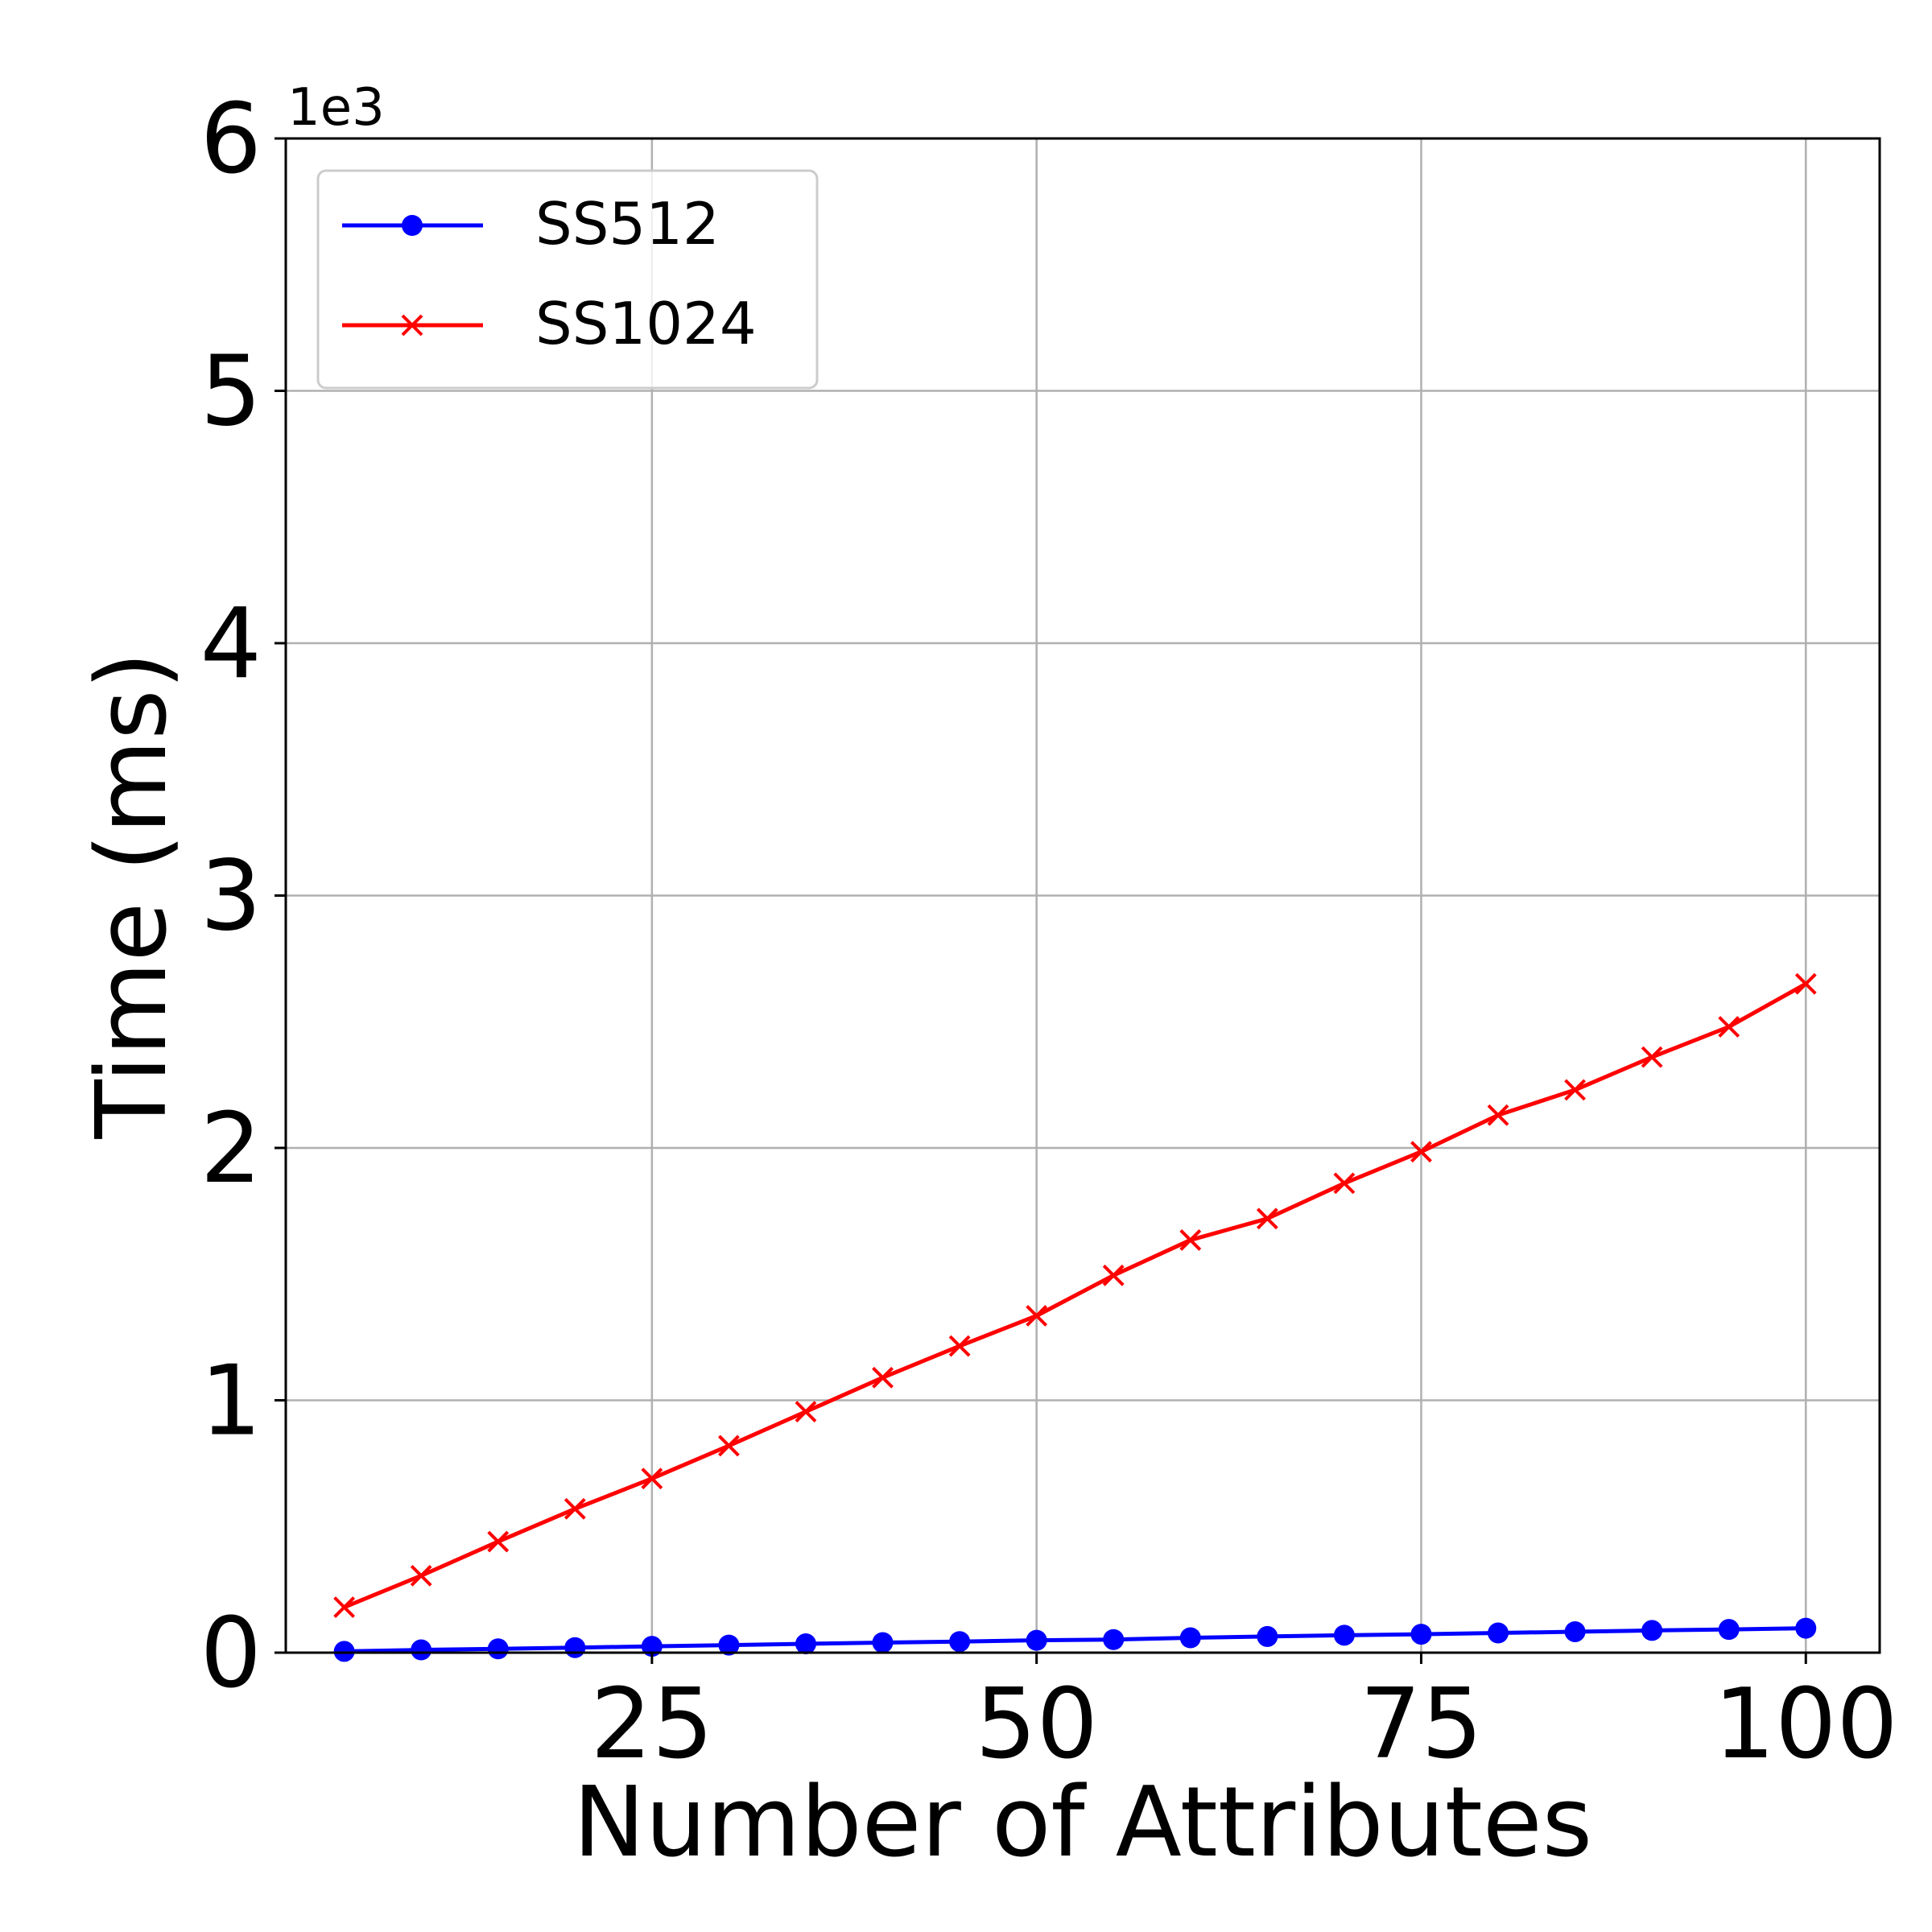  I want to click on y-tick-label: 0, so click(231, 1654).